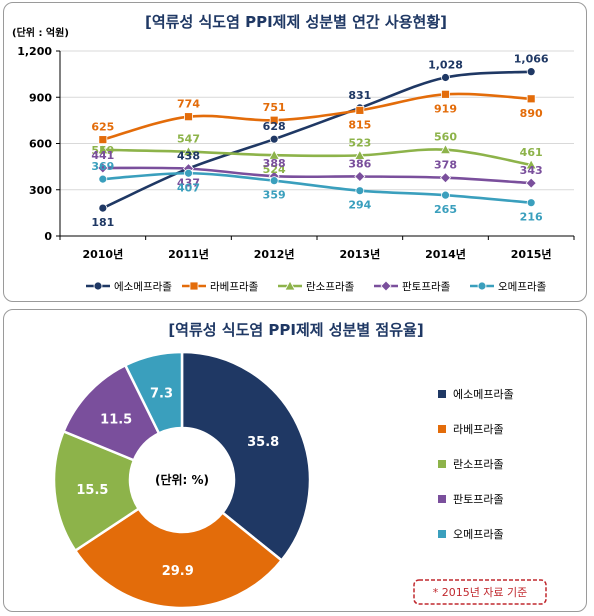 This screenshot has width=594, height=616. I want to click on x-tick-label: 2012년, so click(274, 254).